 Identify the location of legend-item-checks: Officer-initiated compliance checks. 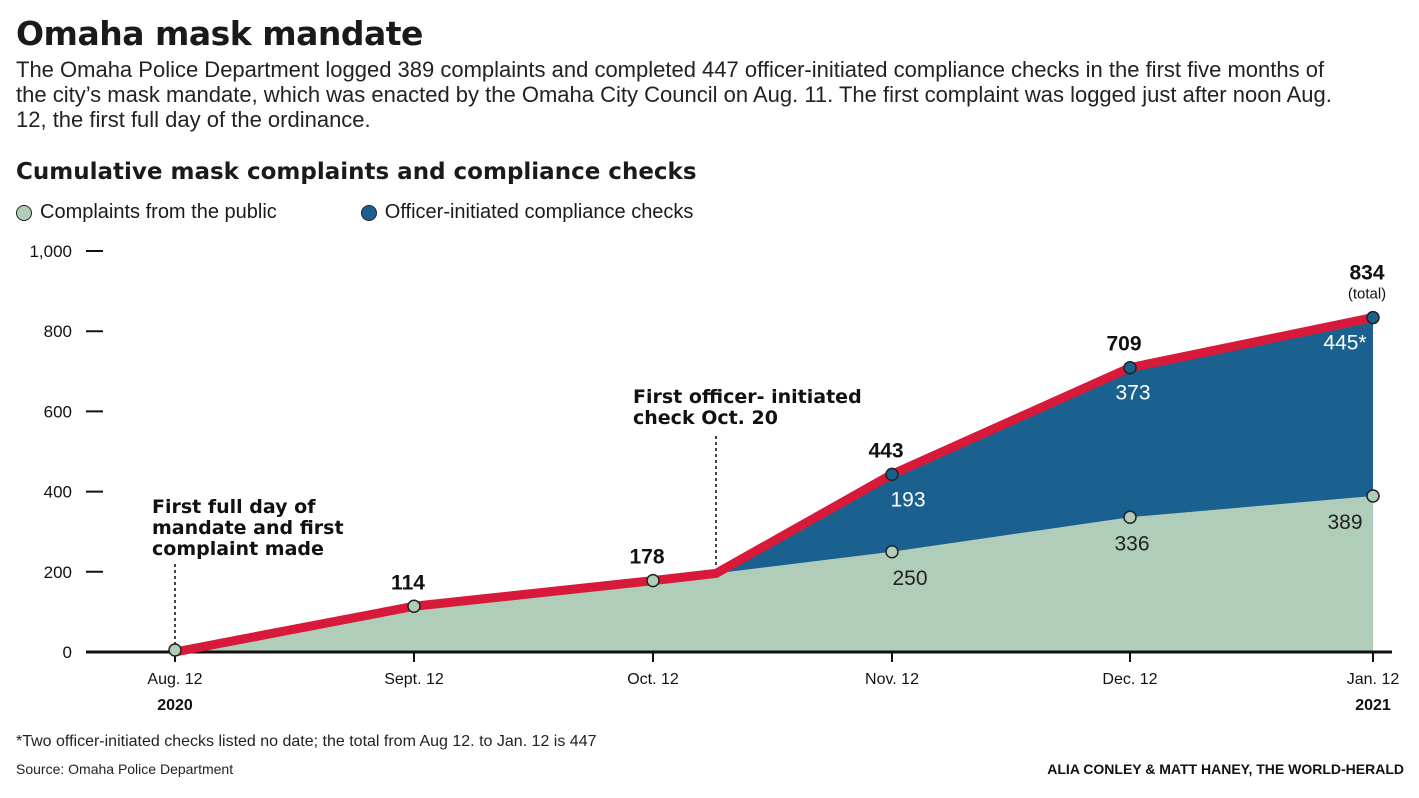
(527, 212).